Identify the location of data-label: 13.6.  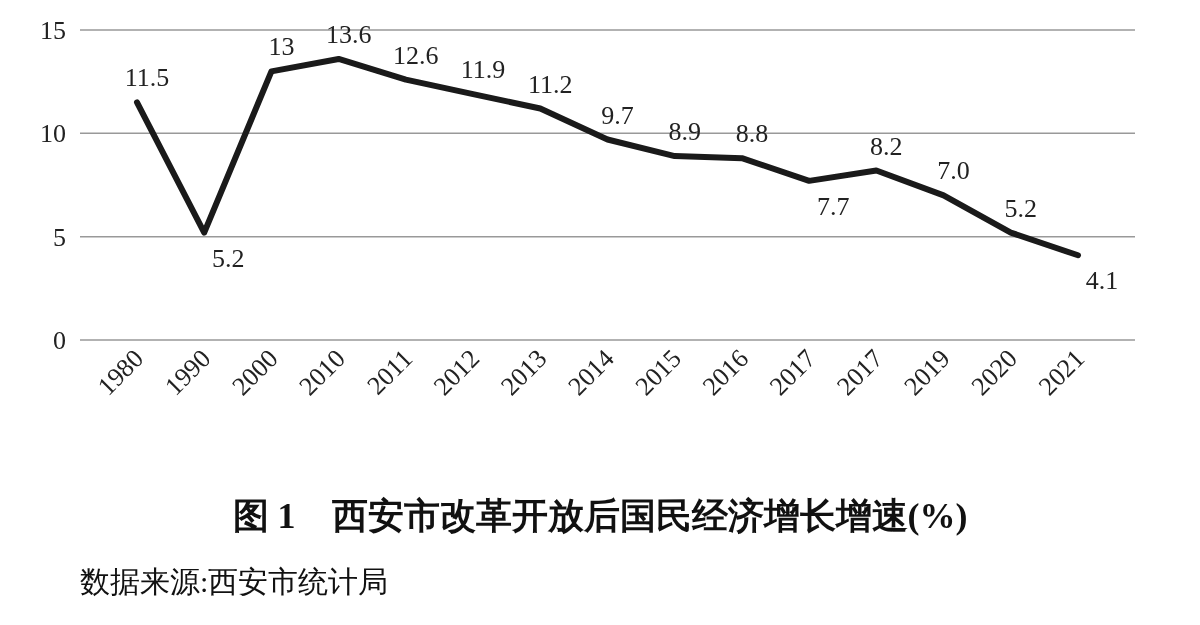
(348, 34).